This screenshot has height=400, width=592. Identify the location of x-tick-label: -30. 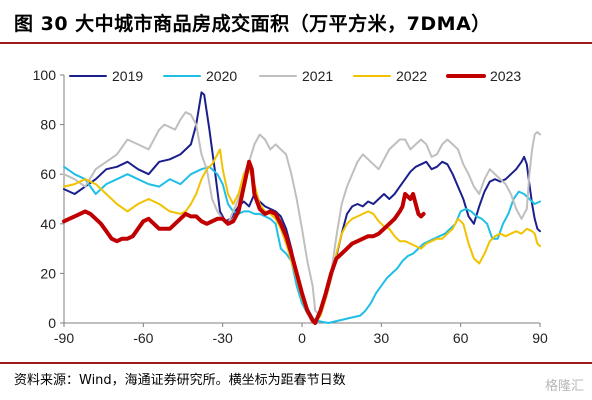
(223, 338).